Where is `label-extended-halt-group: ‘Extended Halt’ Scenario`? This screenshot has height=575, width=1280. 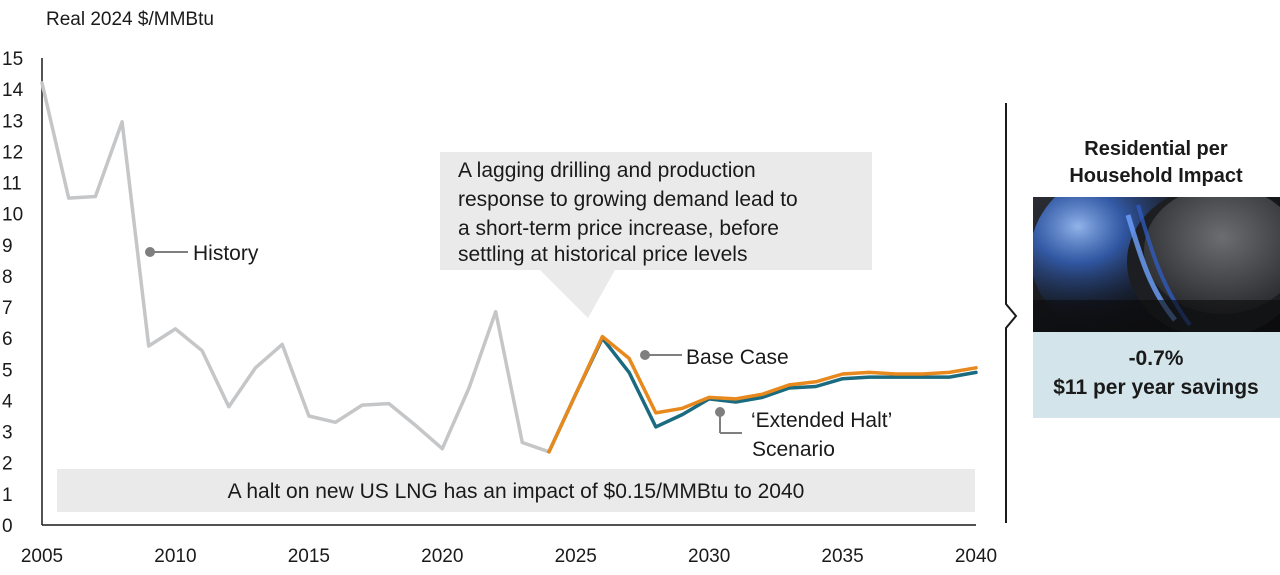
label-extended-halt-group: ‘Extended Halt’ Scenario is located at coordinates (803, 434).